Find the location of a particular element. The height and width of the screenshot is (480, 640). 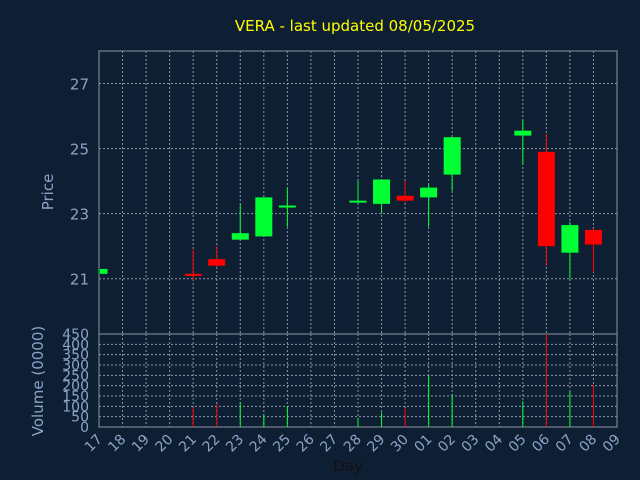

x-tick-label: 05 is located at coordinates (518, 444).